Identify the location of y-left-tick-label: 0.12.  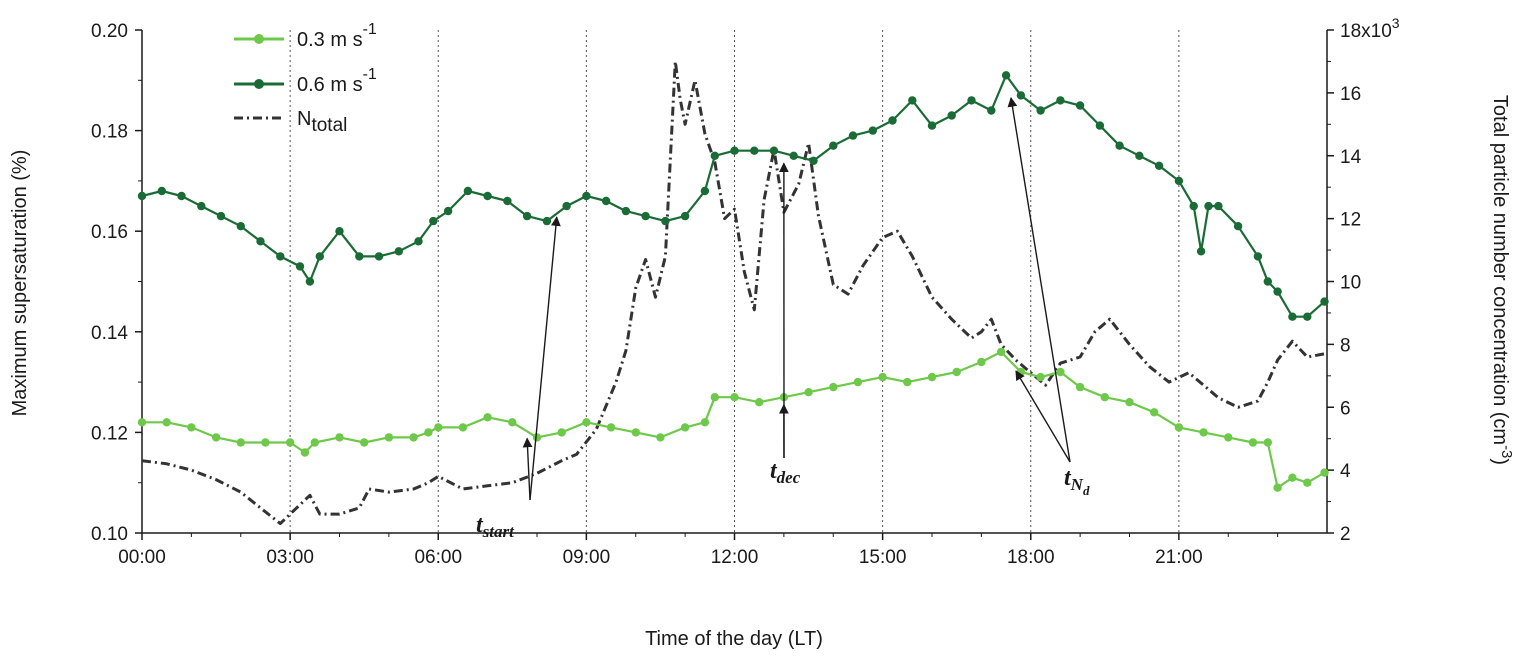
(109, 433).